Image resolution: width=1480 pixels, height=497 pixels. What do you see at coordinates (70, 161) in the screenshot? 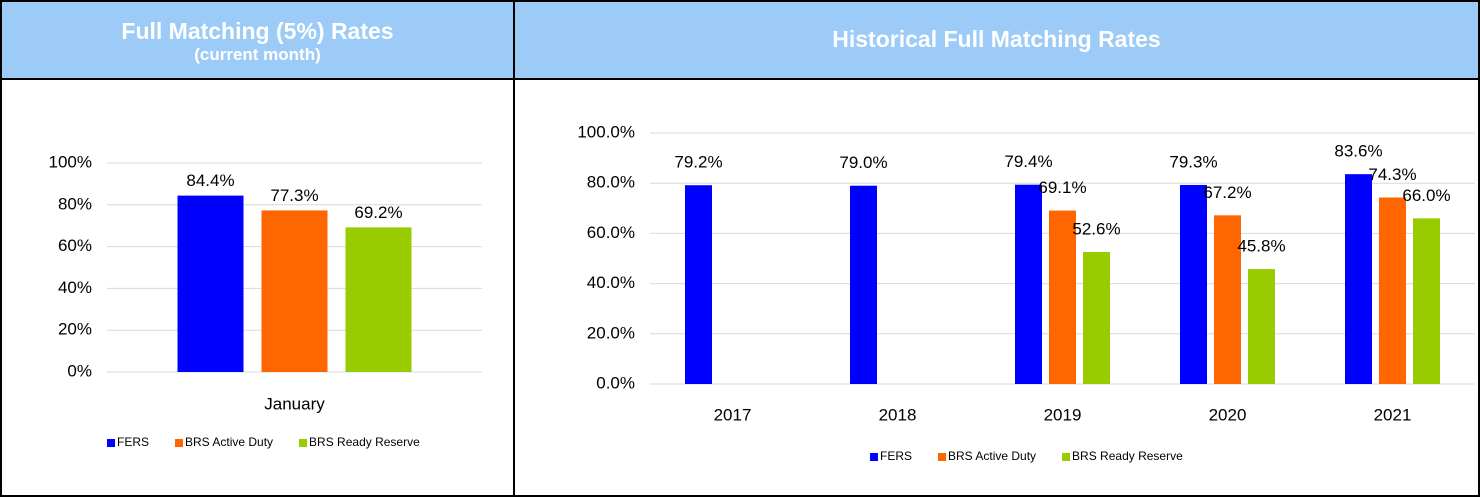
I see `y-tick-label: 100%` at bounding box center [70, 161].